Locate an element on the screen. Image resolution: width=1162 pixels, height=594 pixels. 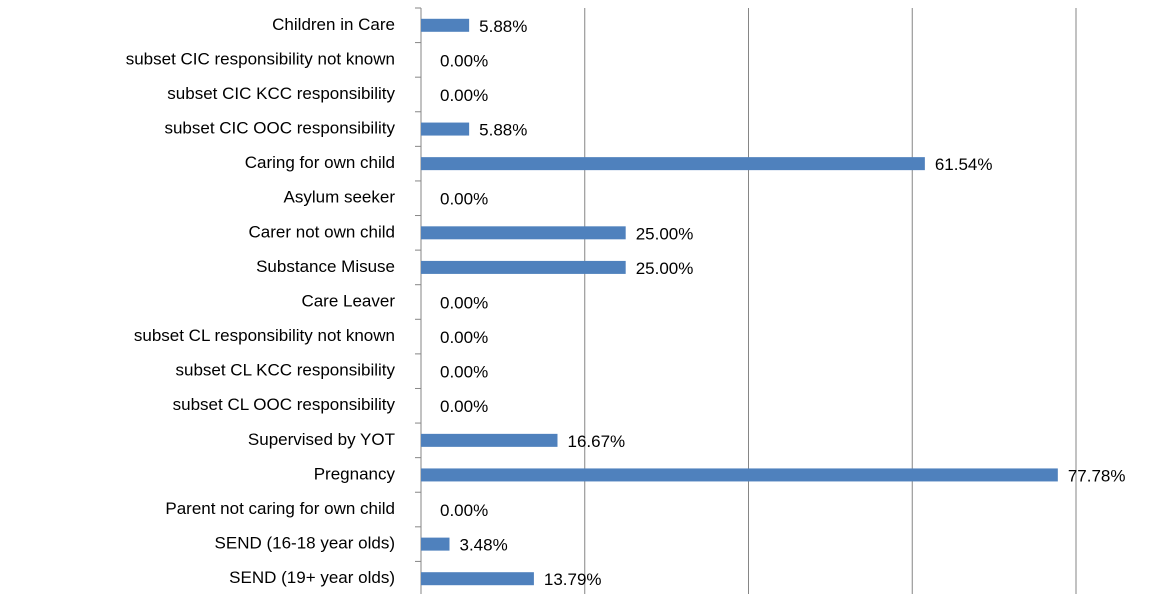
category-label: Parent not caring for own child is located at coordinates (280, 508).